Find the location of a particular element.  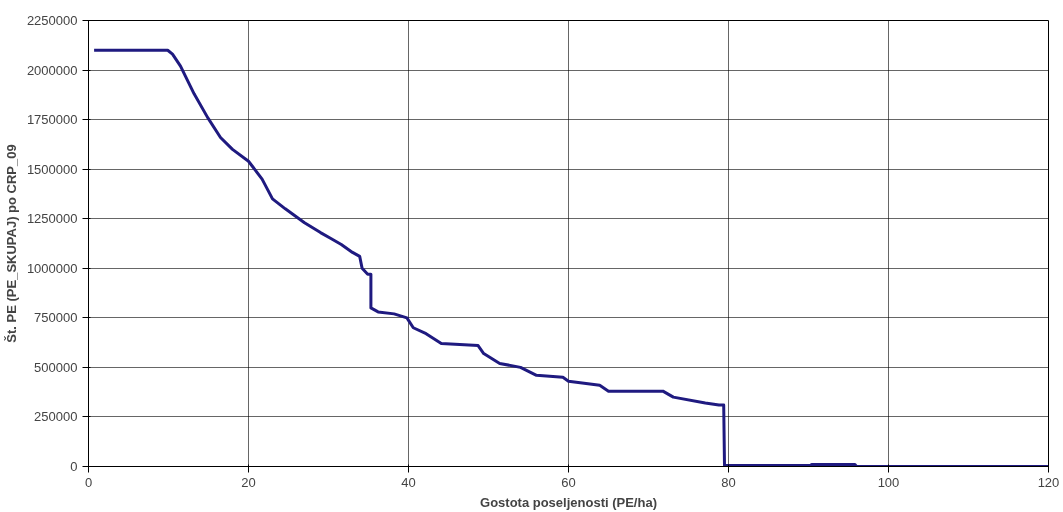

x-tick-label: 20 is located at coordinates (248, 482).